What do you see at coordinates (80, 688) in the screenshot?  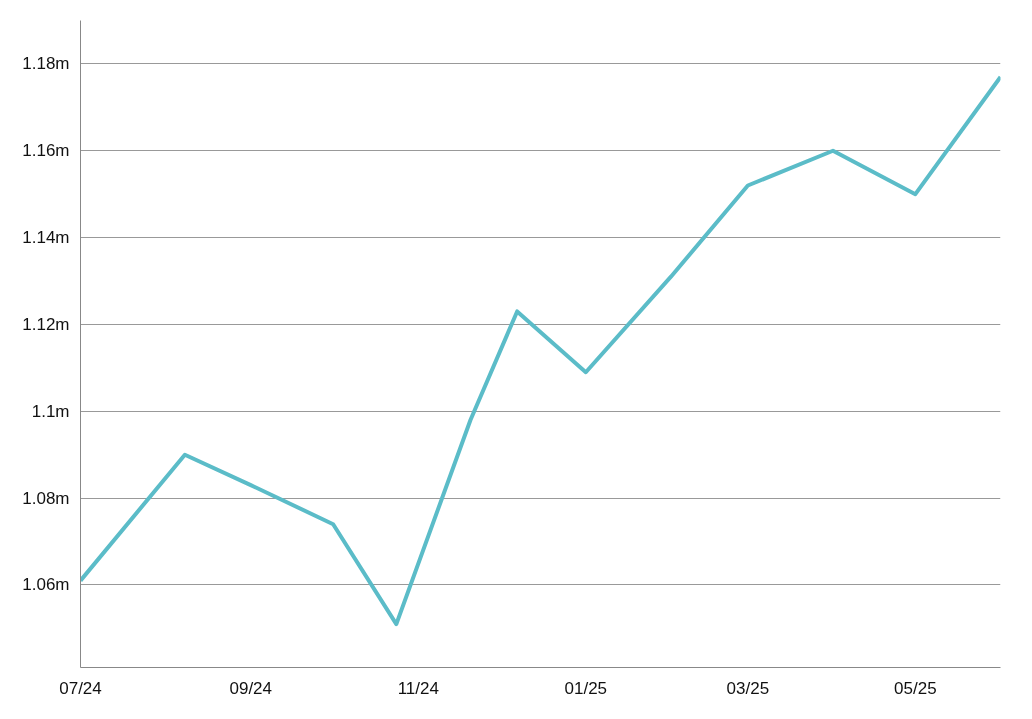 I see `x-tick-label: 07/24` at bounding box center [80, 688].